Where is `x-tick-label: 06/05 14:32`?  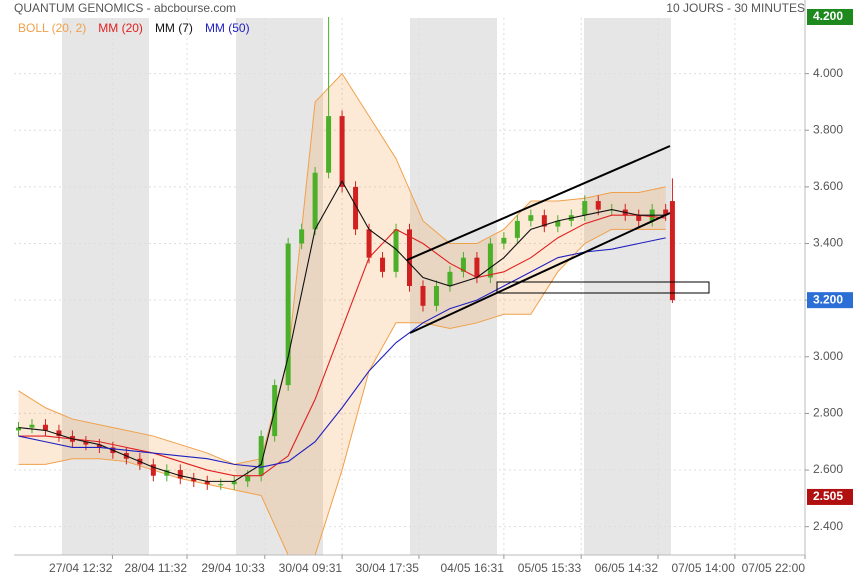
x-tick-label: 06/05 14:32 is located at coordinates (627, 568).